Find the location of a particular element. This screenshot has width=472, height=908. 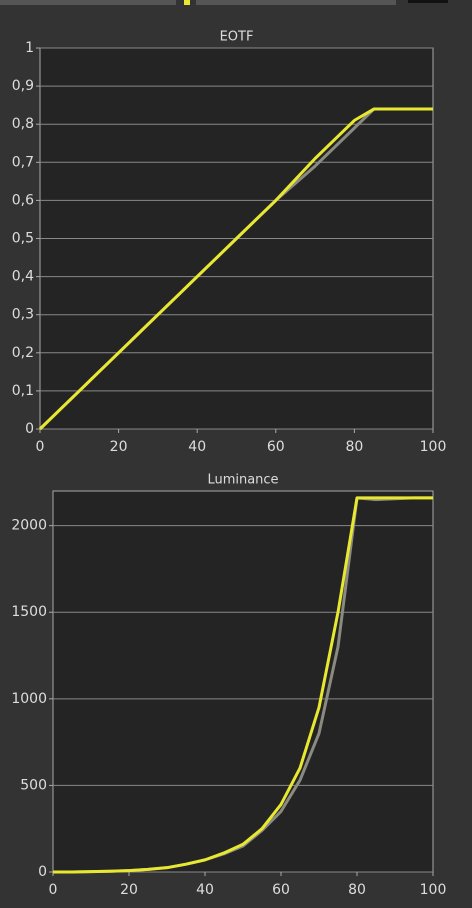

y-tick-label: 1500 is located at coordinates (29, 612).